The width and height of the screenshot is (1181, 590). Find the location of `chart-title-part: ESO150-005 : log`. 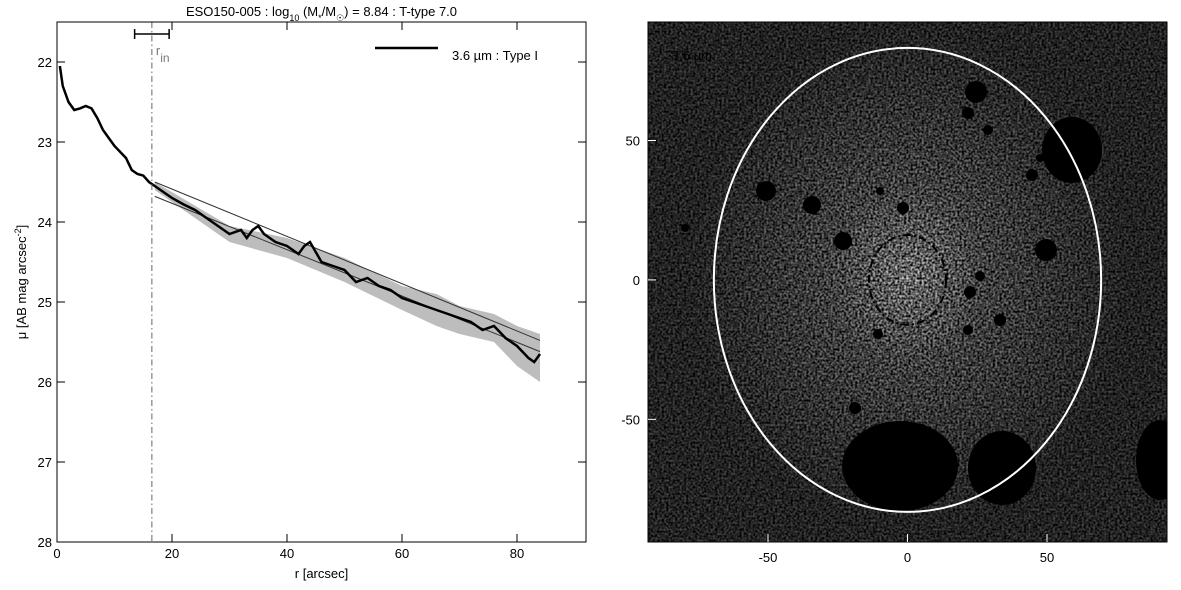

chart-title-part: ESO150-005 : log is located at coordinates (237, 11).